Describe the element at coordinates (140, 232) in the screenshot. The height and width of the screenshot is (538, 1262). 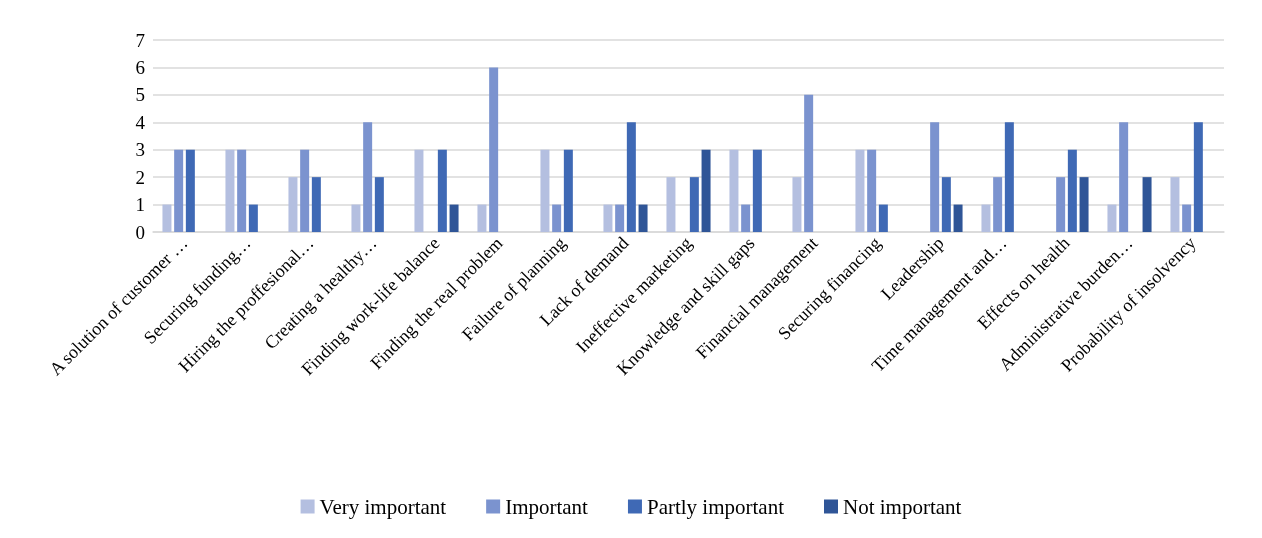
I see `y-tick-label: 0` at that location.